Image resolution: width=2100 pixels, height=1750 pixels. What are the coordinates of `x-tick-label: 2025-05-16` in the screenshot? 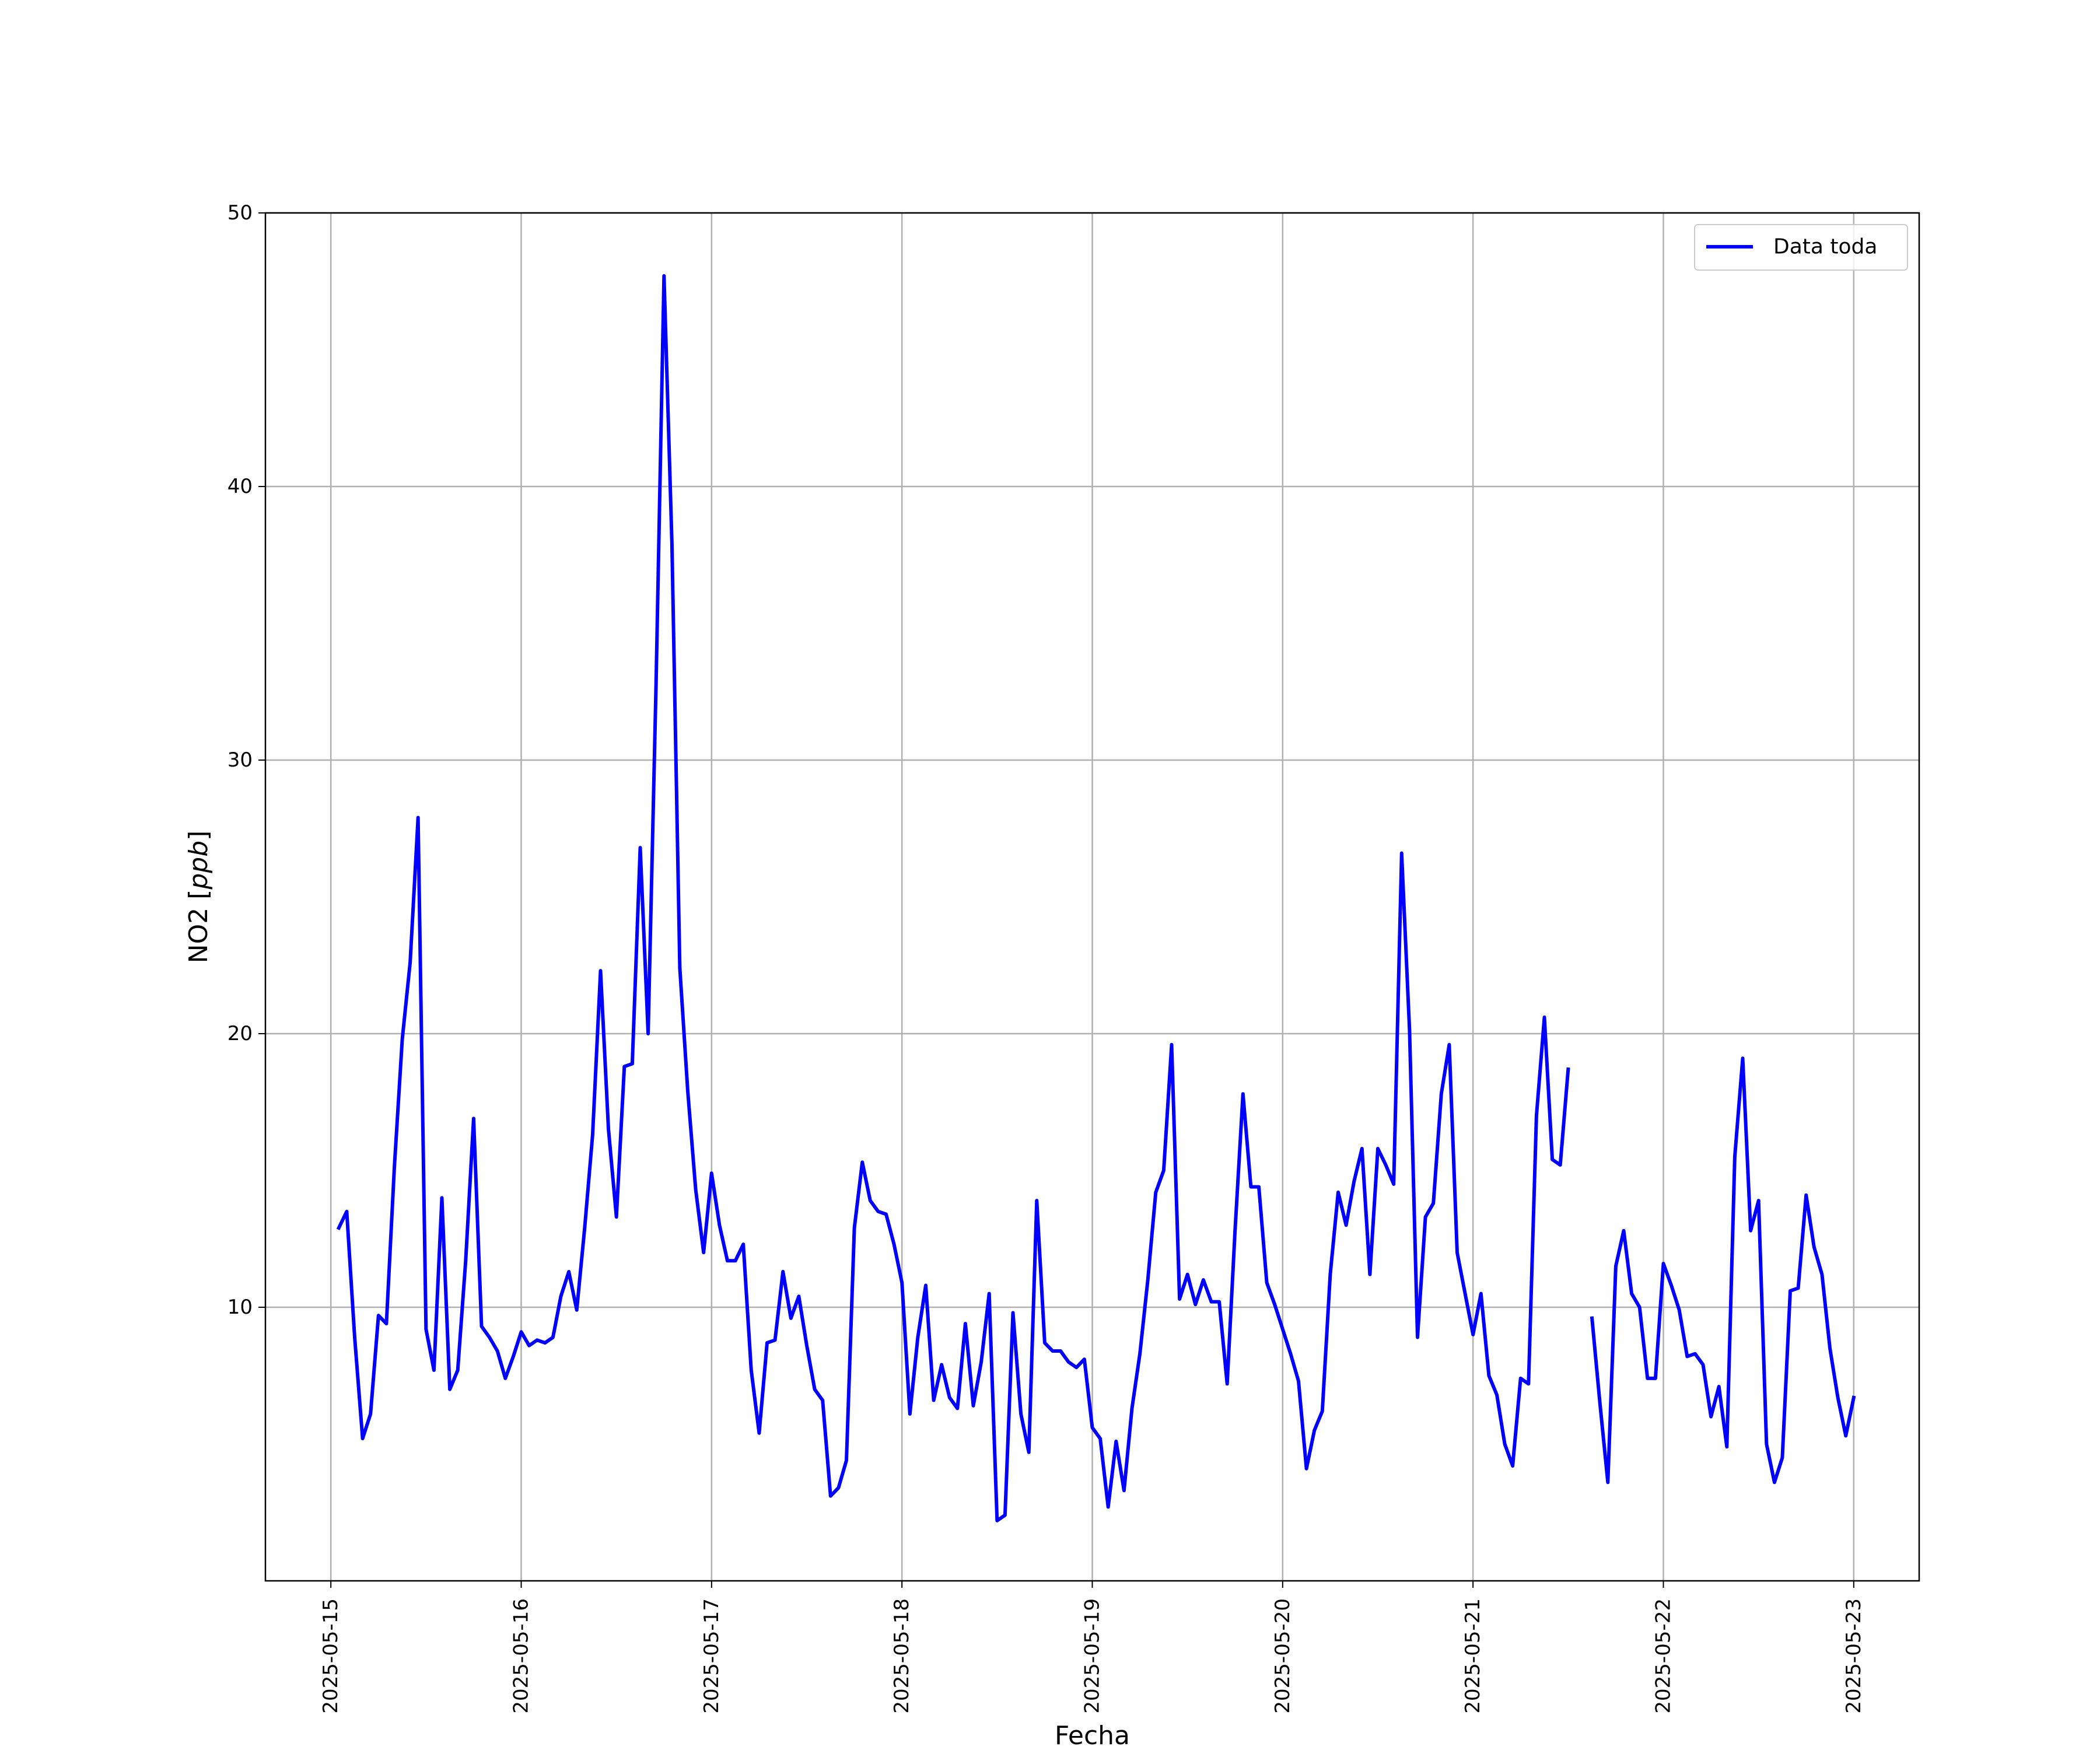 It's located at (521, 1656).